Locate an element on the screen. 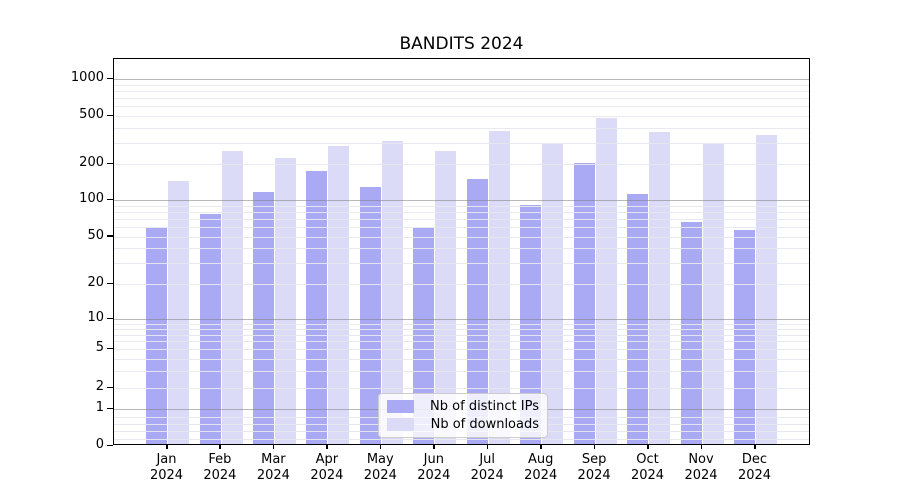 Image resolution: width=900 pixels, height=500 pixels. bar-ips-oct is located at coordinates (637, 319).